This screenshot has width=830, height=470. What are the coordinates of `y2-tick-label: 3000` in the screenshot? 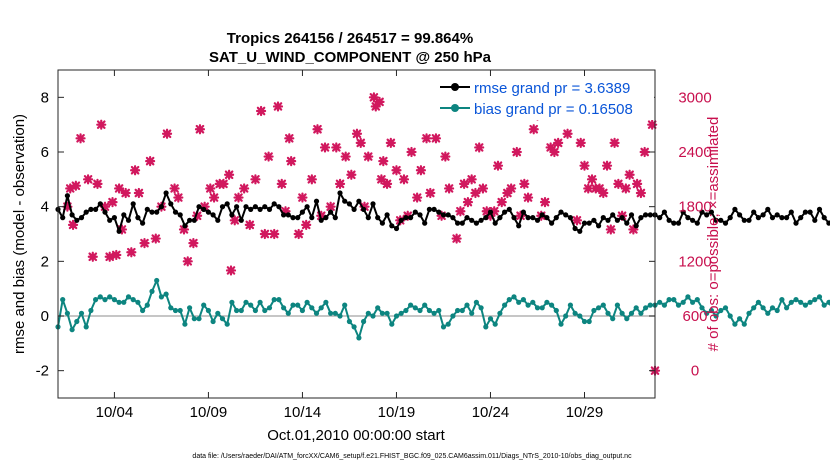 It's located at (694, 97).